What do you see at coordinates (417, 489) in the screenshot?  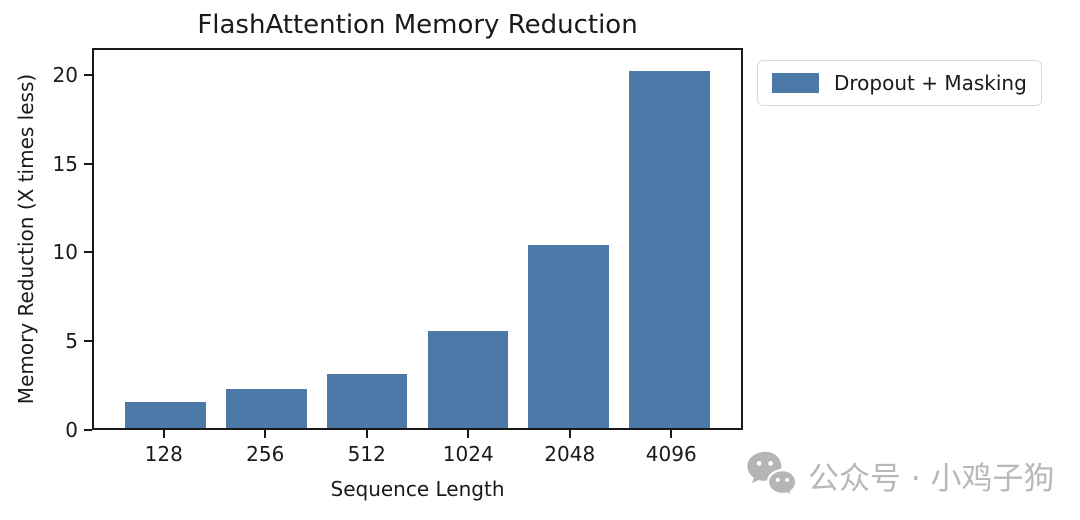 I see `x-axis-label: Sequence Length` at bounding box center [417, 489].